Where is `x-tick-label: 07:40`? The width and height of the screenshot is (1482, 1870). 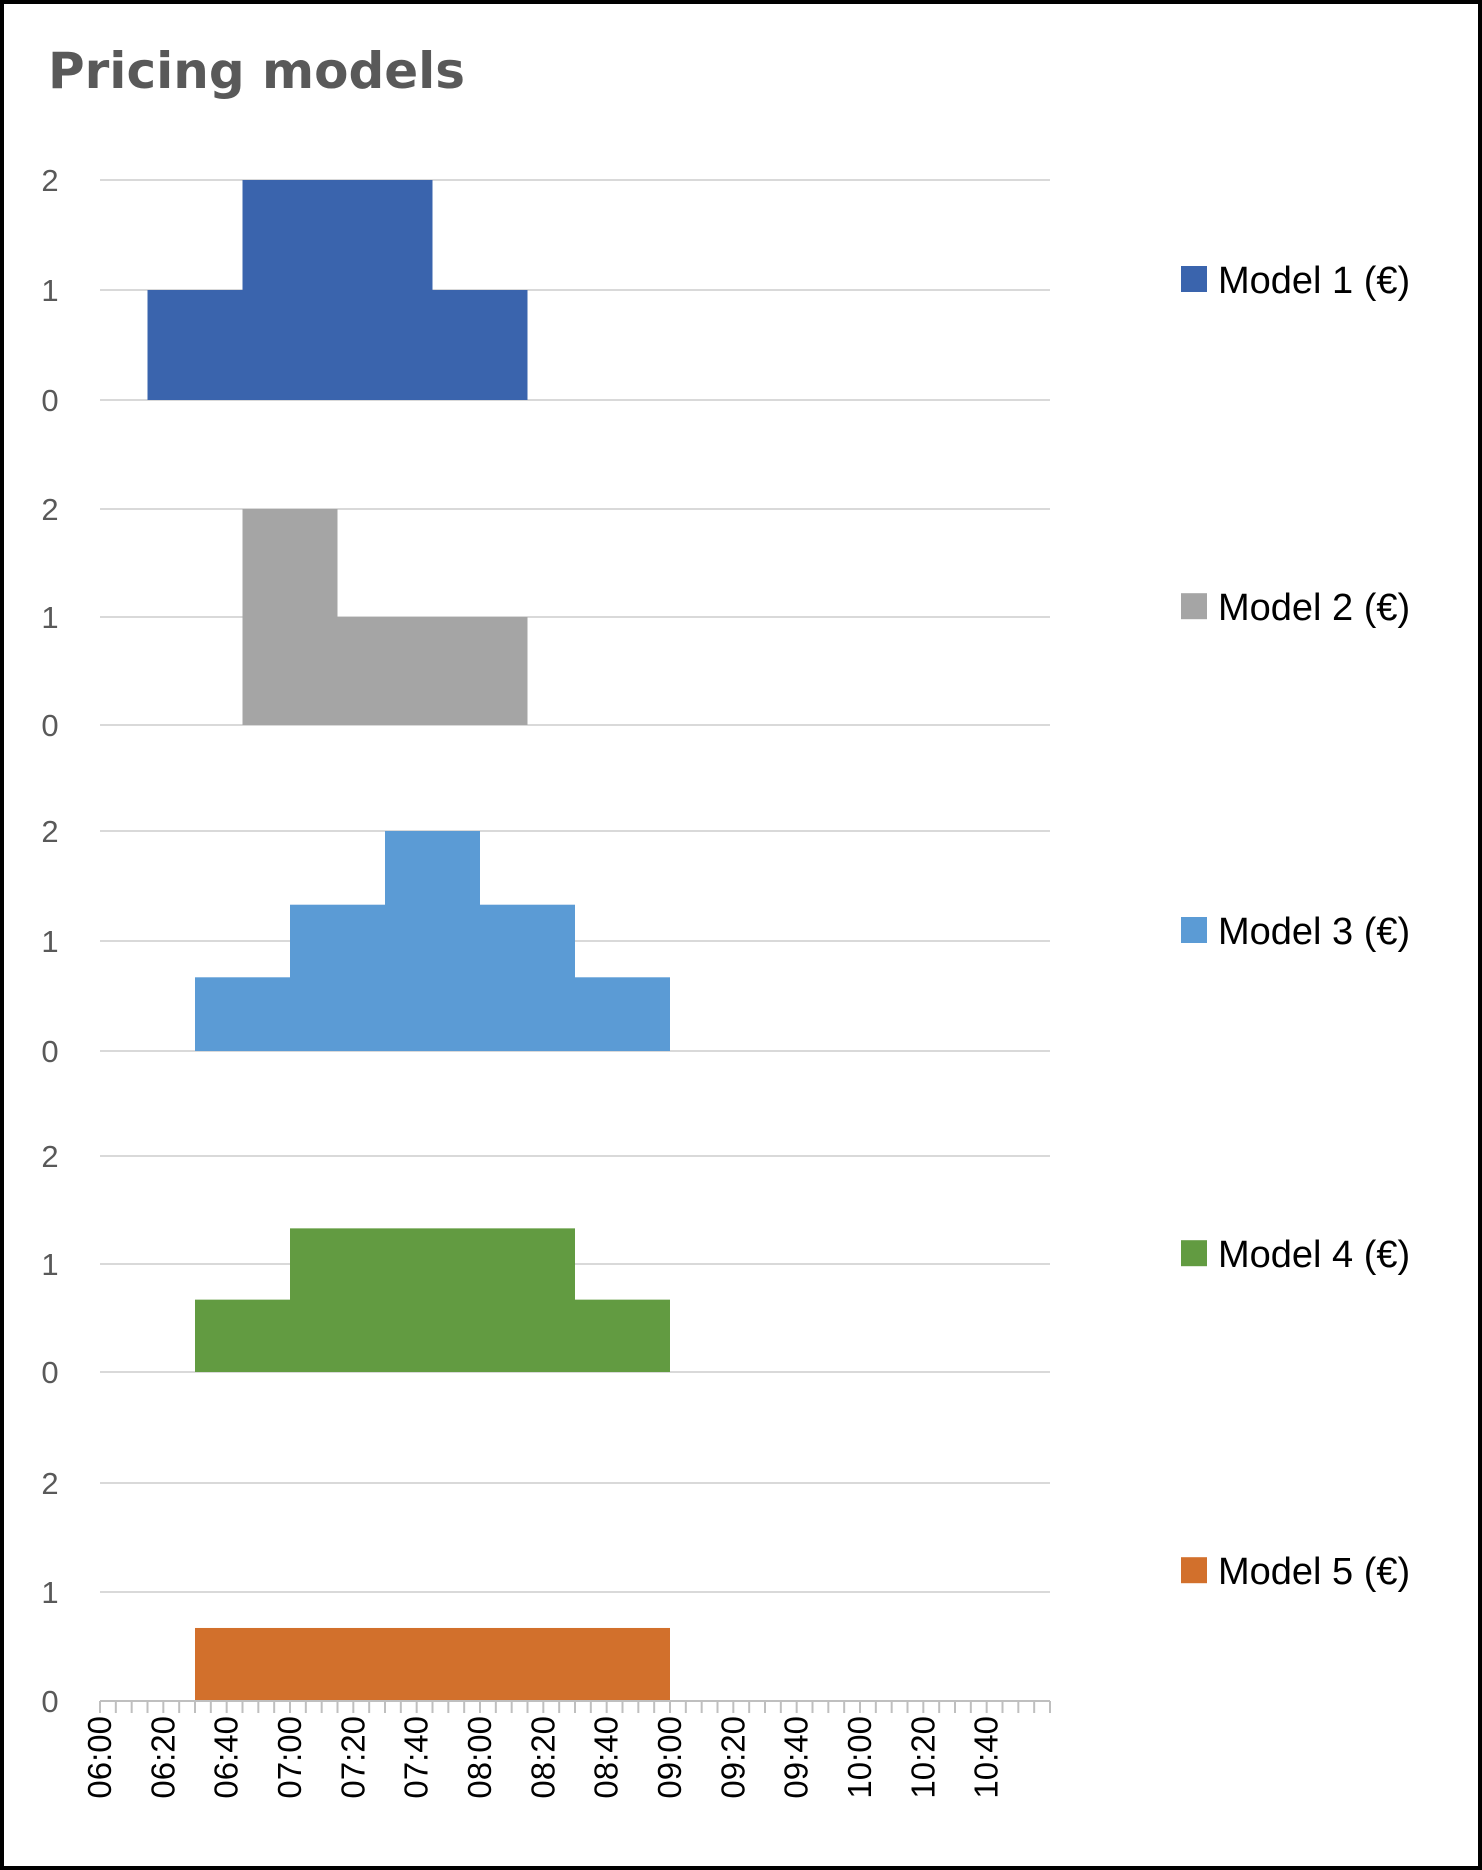
x-tick-label: 07:40 is located at coordinates (416, 1757).